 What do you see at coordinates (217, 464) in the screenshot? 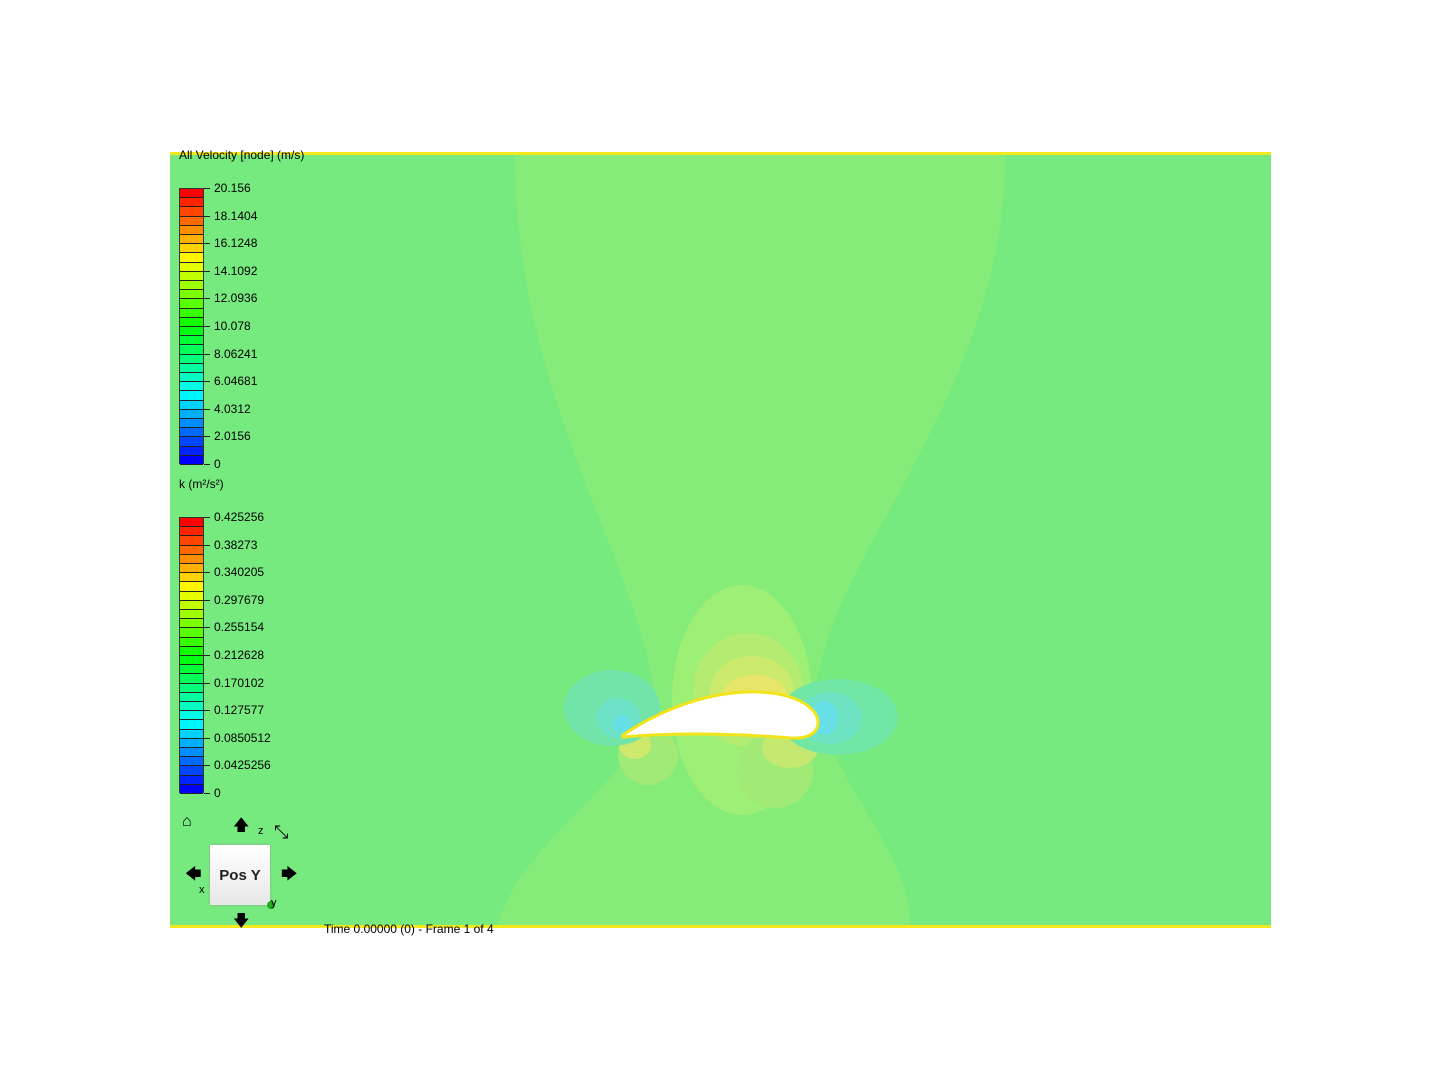
I see `colorbar-tick-label: 0` at bounding box center [217, 464].